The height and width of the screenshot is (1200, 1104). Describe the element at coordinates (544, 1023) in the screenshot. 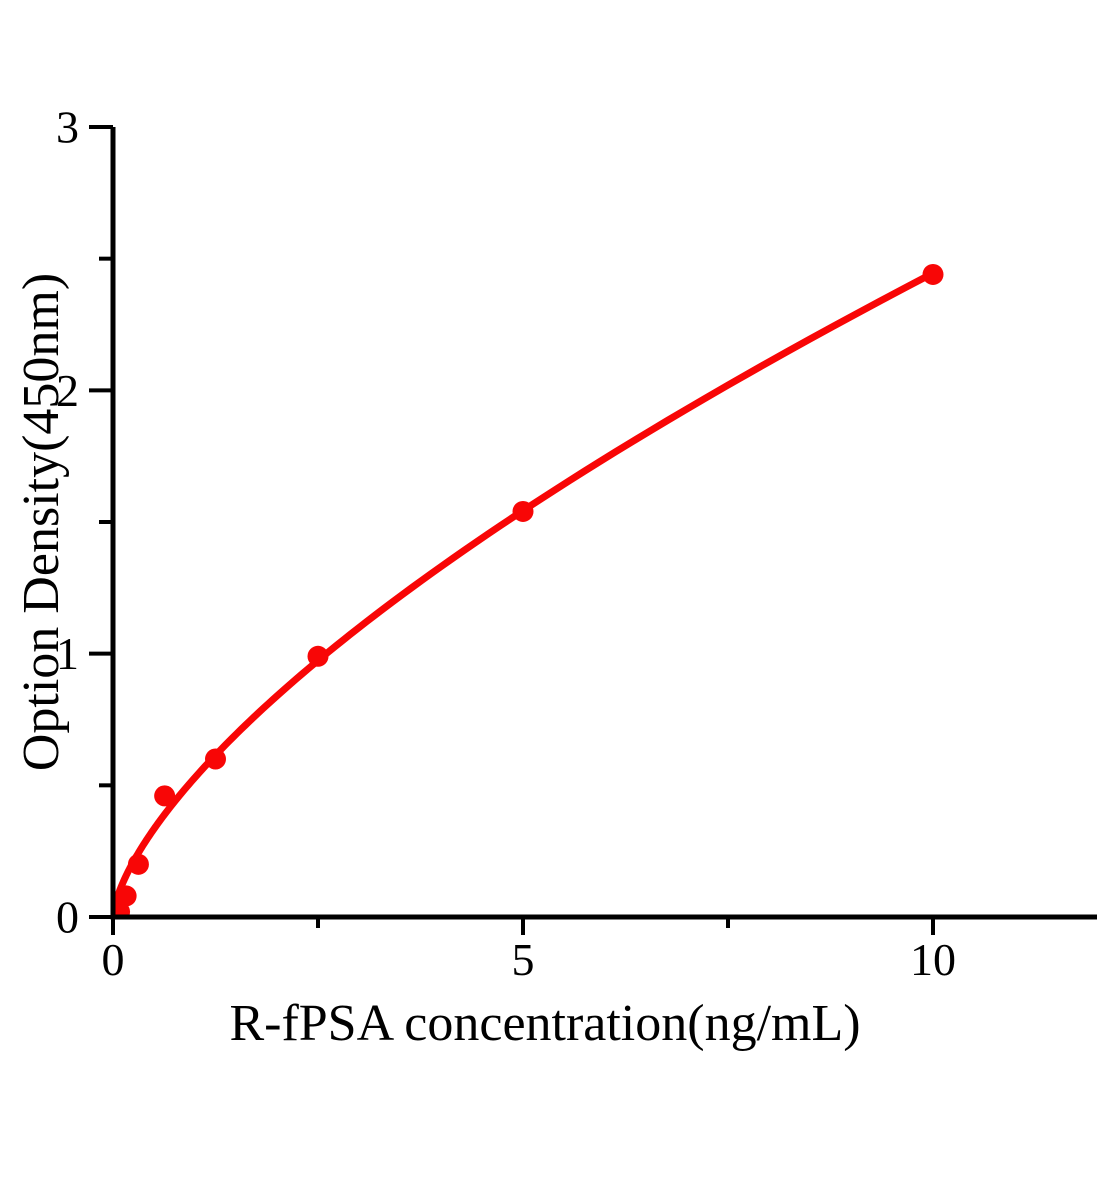

I see `x-axis-title: R-fPSA concentration(ng/mL)` at that location.